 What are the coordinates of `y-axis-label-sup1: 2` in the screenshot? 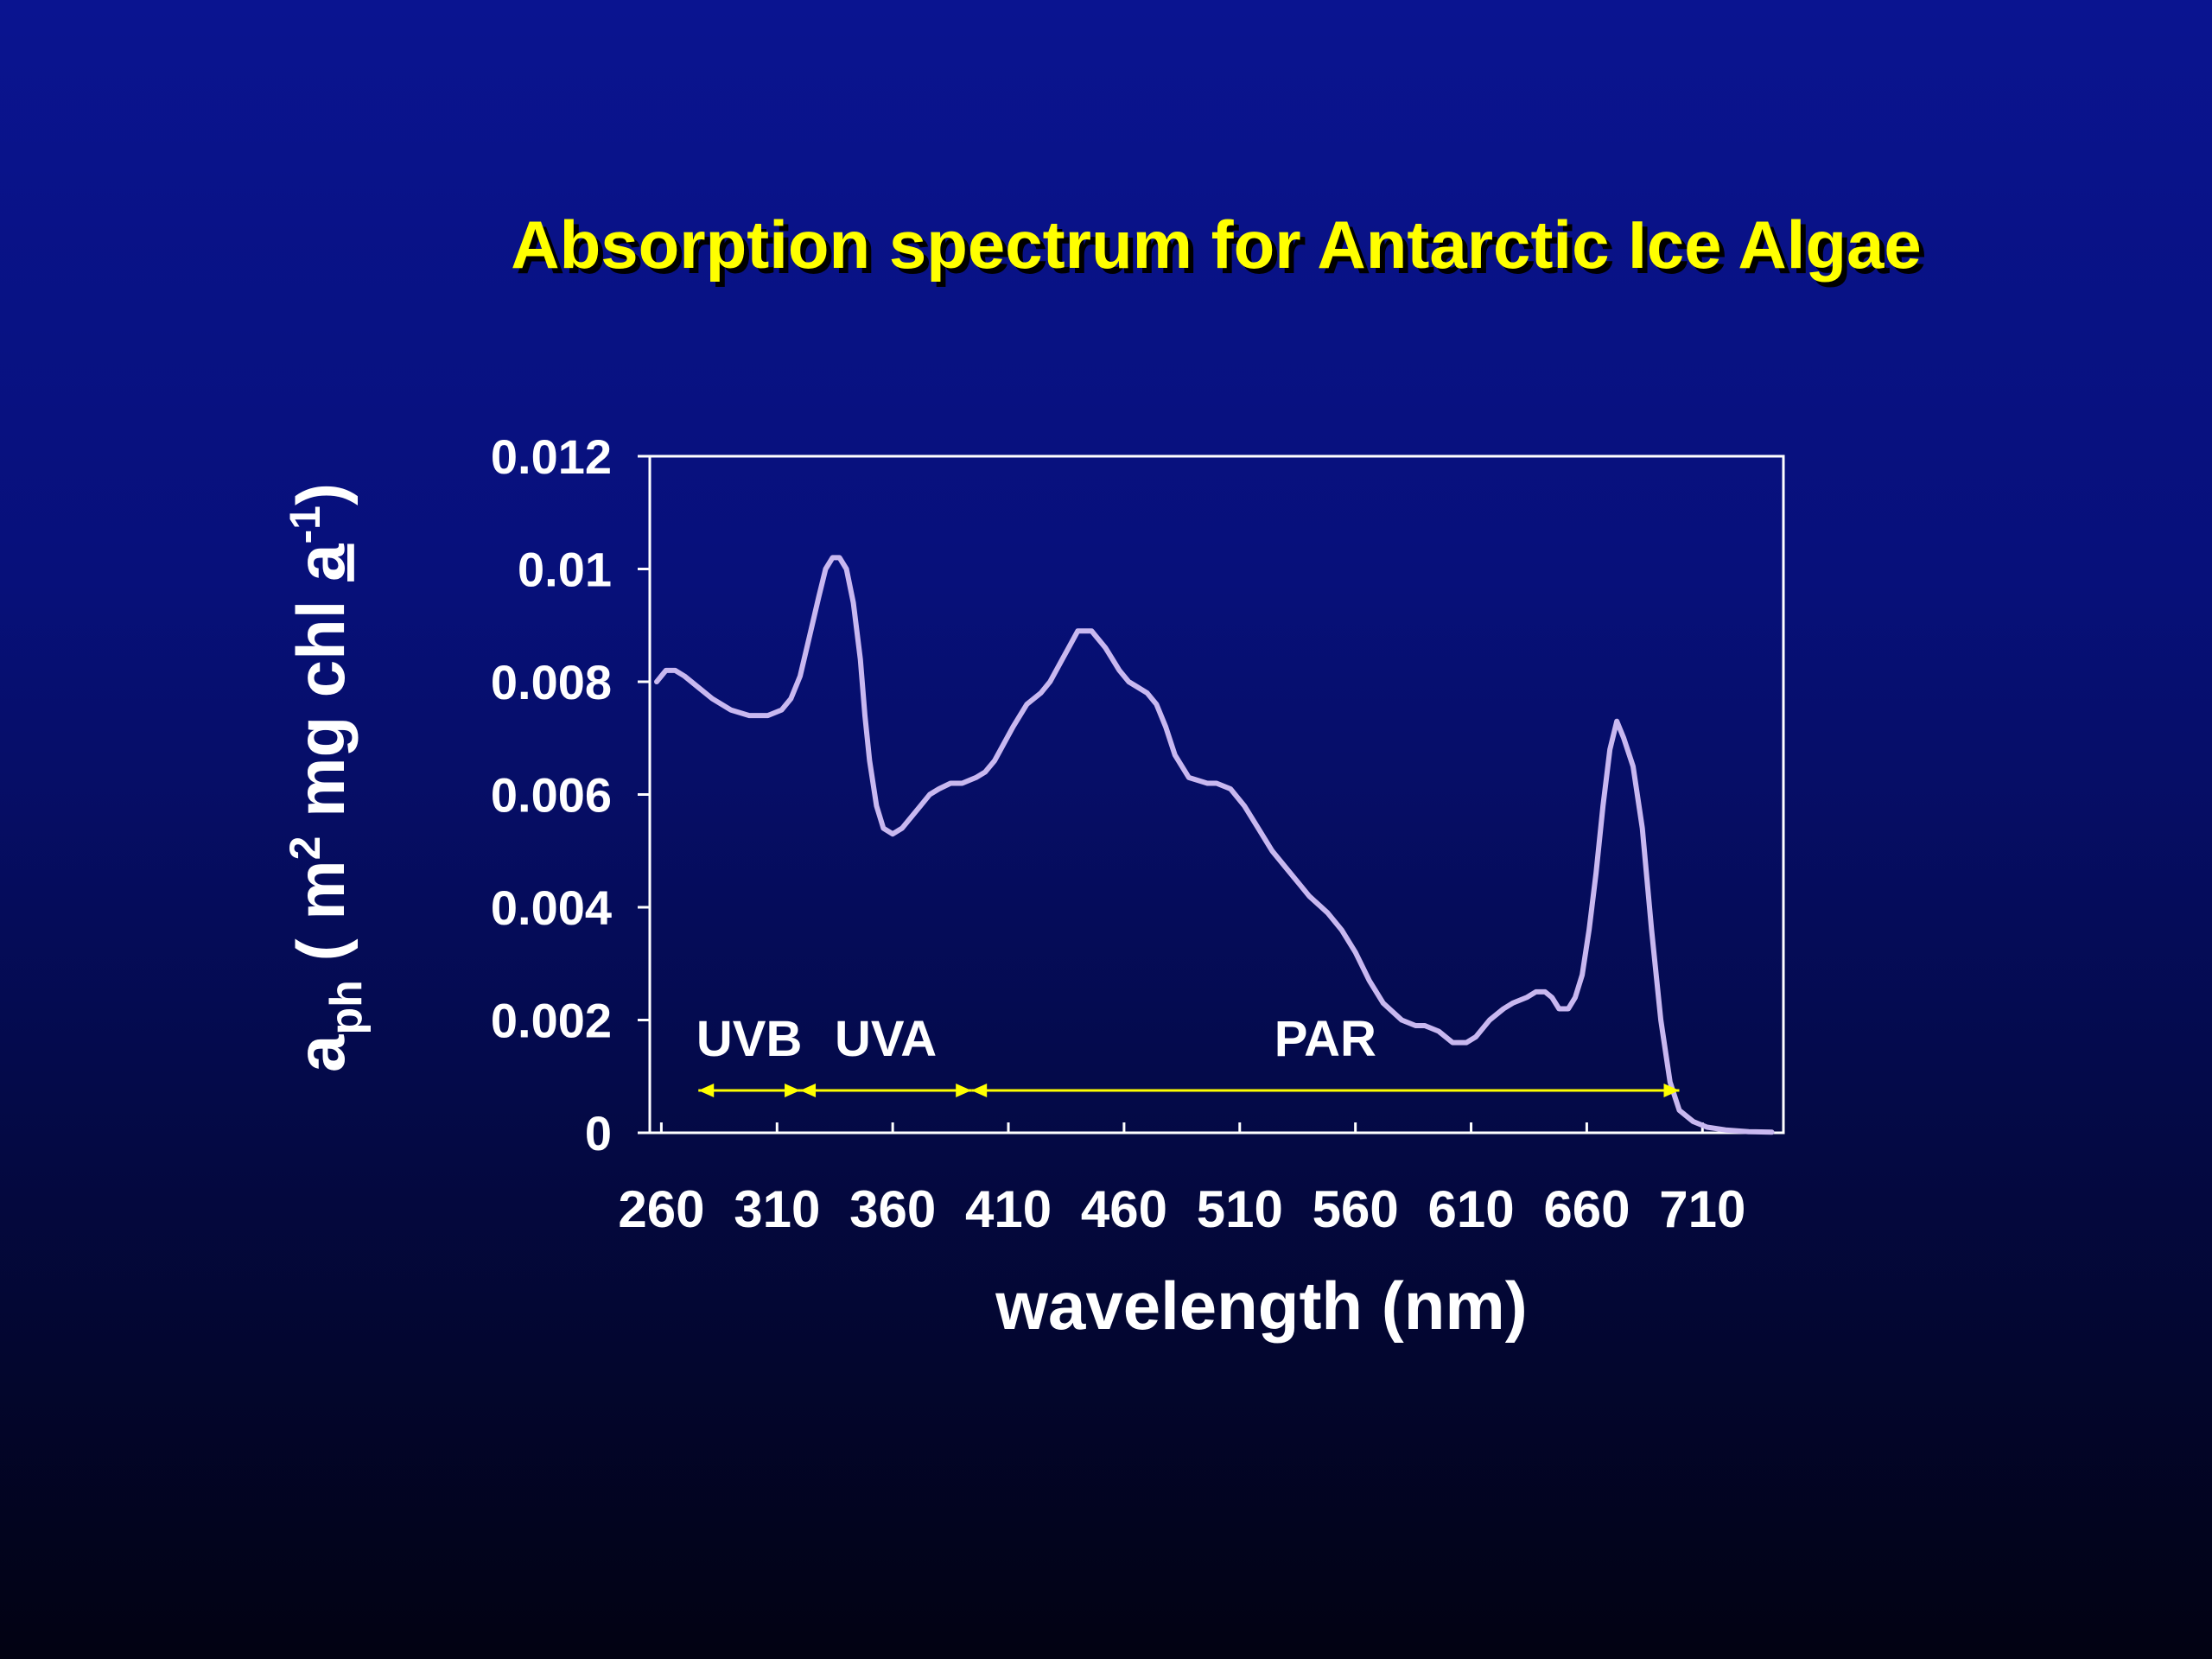 It's located at (305, 848).